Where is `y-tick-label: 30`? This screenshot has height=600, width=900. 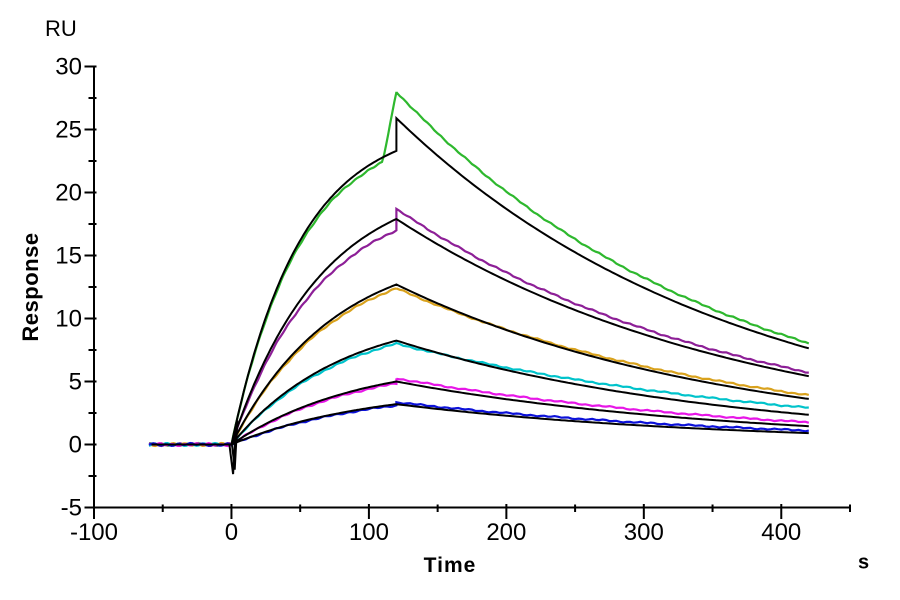 y-tick-label: 30 is located at coordinates (68, 67).